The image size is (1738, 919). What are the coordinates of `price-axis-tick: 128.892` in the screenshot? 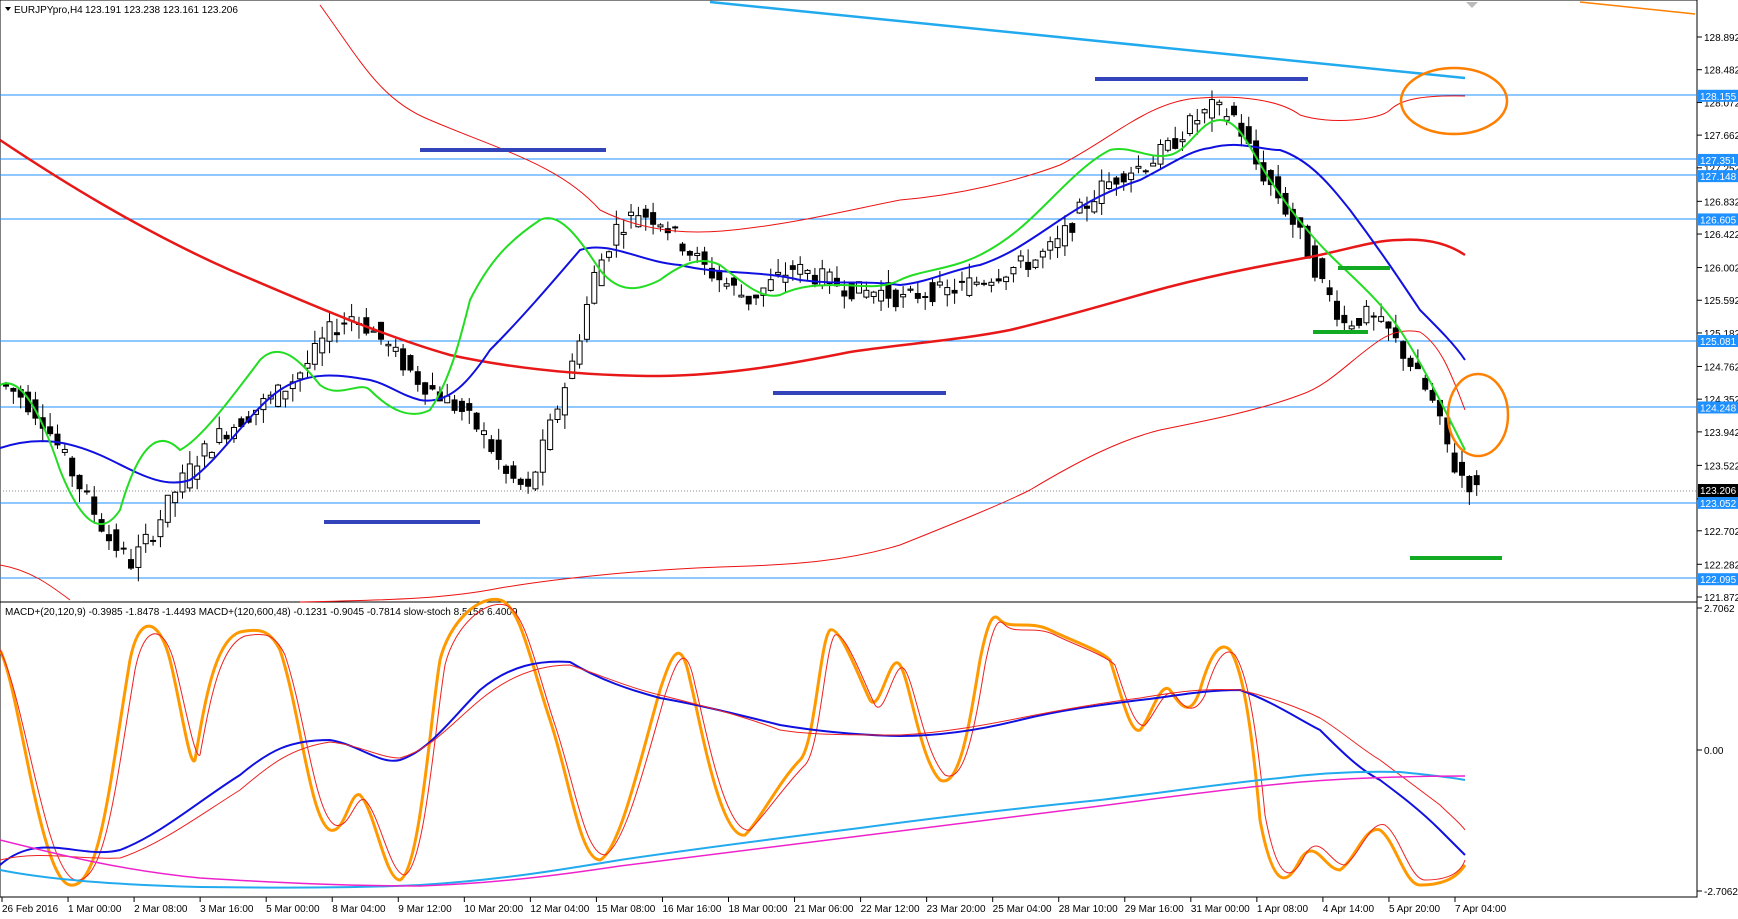 It's located at (1721, 38).